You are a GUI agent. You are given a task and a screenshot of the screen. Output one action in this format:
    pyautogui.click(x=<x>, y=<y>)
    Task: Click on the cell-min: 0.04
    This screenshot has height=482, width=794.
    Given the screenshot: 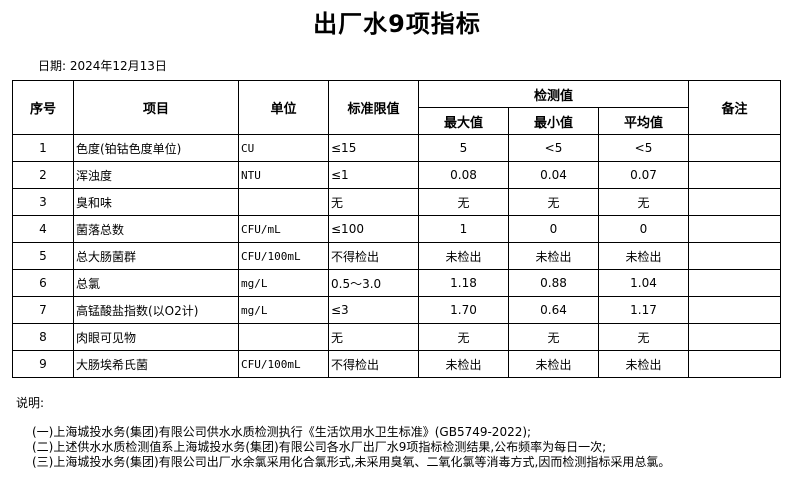 What is the action you would take?
    pyautogui.click(x=553, y=175)
    